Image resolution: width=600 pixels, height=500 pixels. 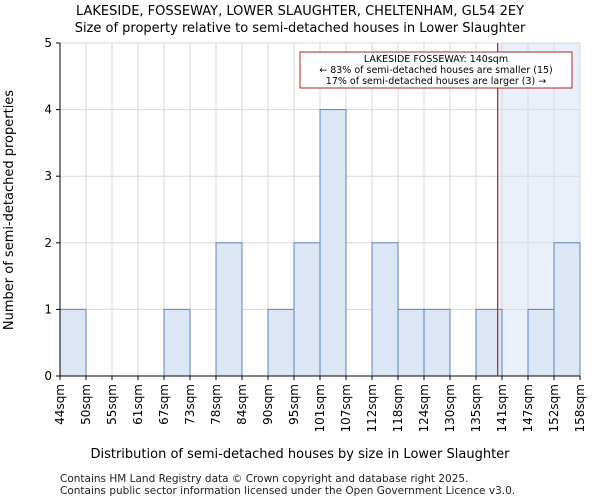 What do you see at coordinates (450, 408) in the screenshot?
I see `x-tick-label: 130sqm` at bounding box center [450, 408].